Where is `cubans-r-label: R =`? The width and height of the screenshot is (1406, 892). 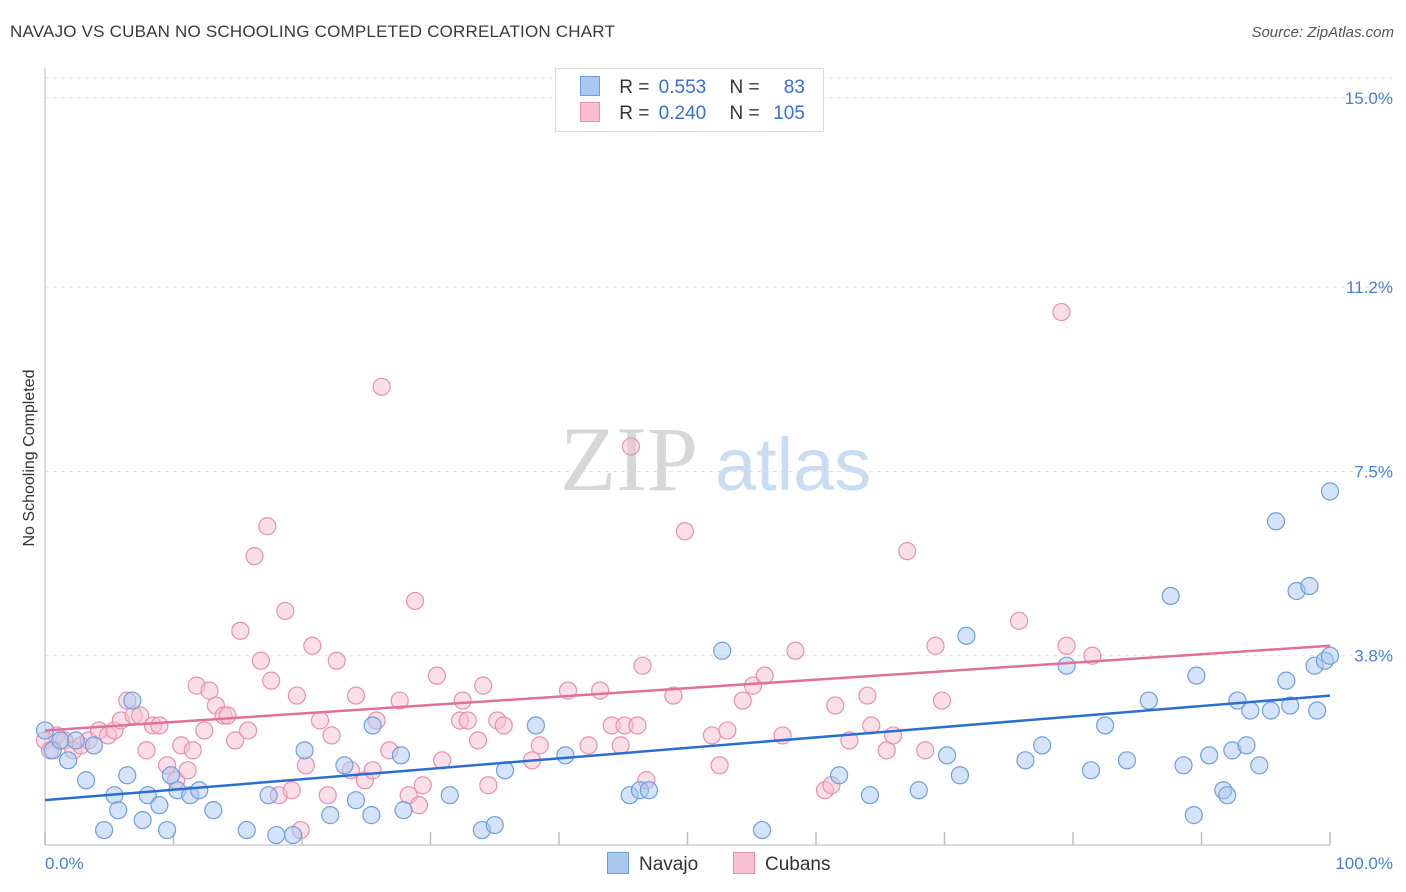
cubans-r-label: R = is located at coordinates (634, 113).